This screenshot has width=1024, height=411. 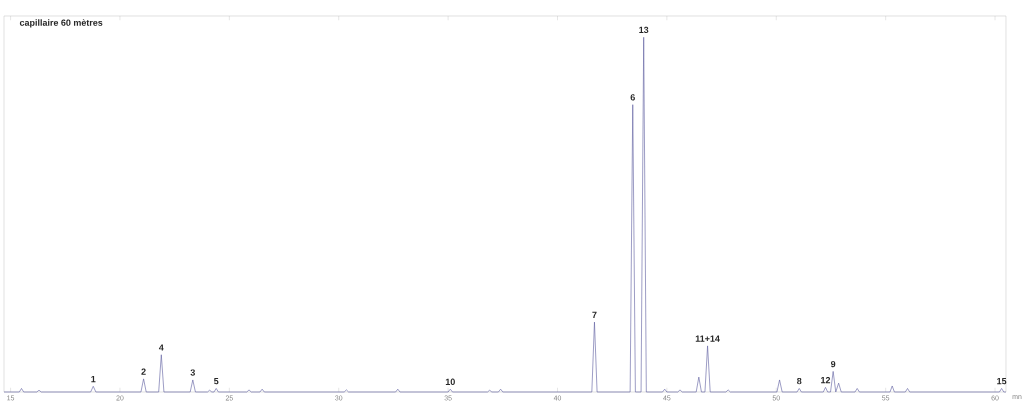 I want to click on annotation: 9, so click(x=833, y=364).